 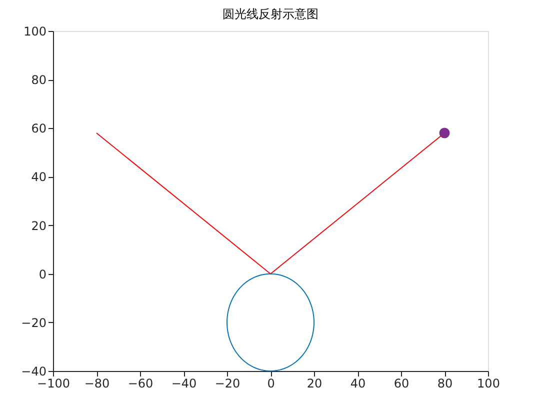 I want to click on x-tick-label: 40, so click(x=358, y=383).